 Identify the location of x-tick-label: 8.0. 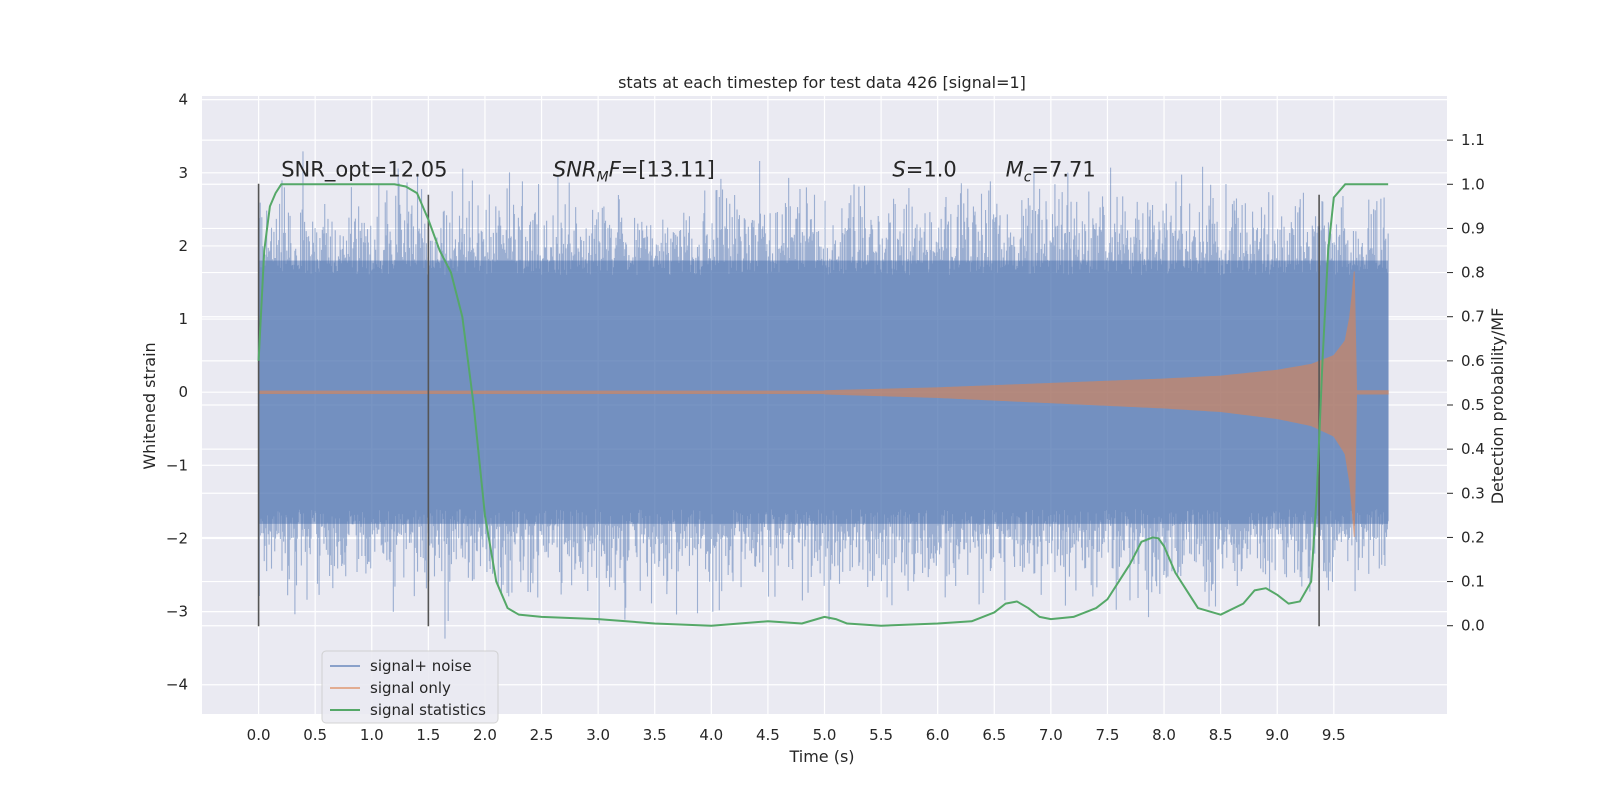
(1164, 735).